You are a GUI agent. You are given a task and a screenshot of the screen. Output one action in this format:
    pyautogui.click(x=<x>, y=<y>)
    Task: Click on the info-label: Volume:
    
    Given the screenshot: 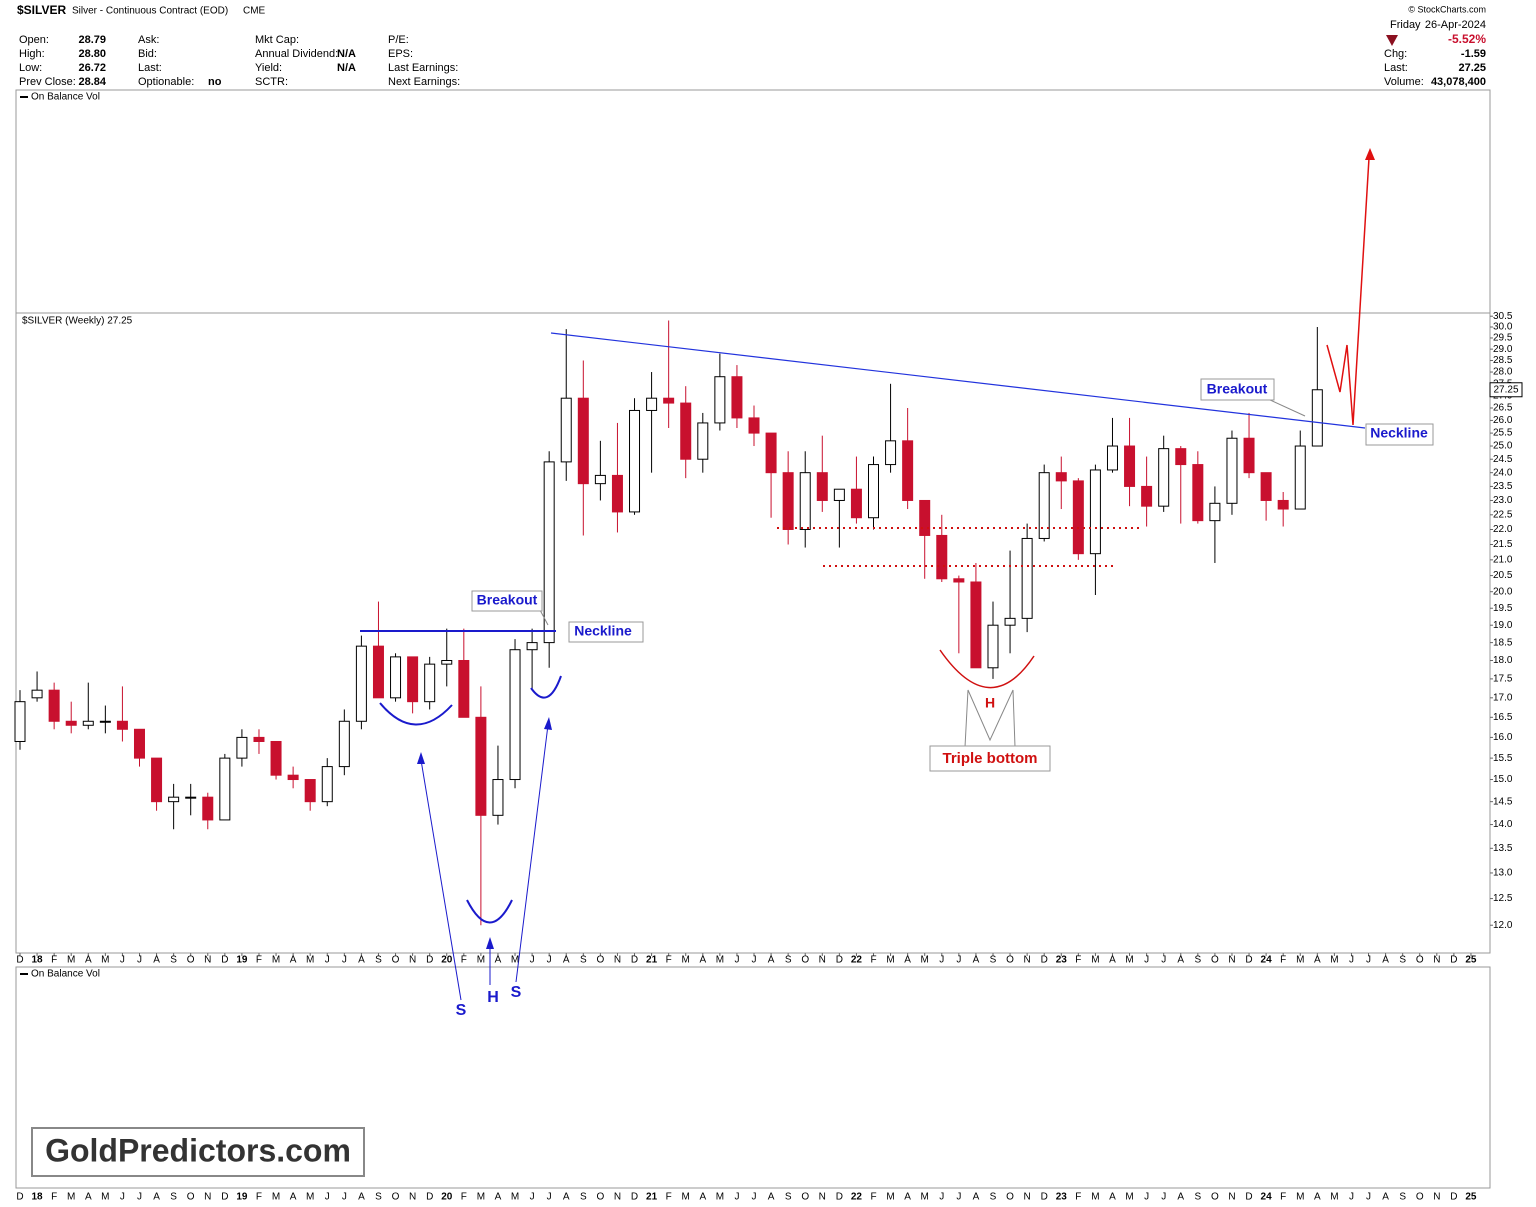 What is the action you would take?
    pyautogui.click(x=1404, y=82)
    